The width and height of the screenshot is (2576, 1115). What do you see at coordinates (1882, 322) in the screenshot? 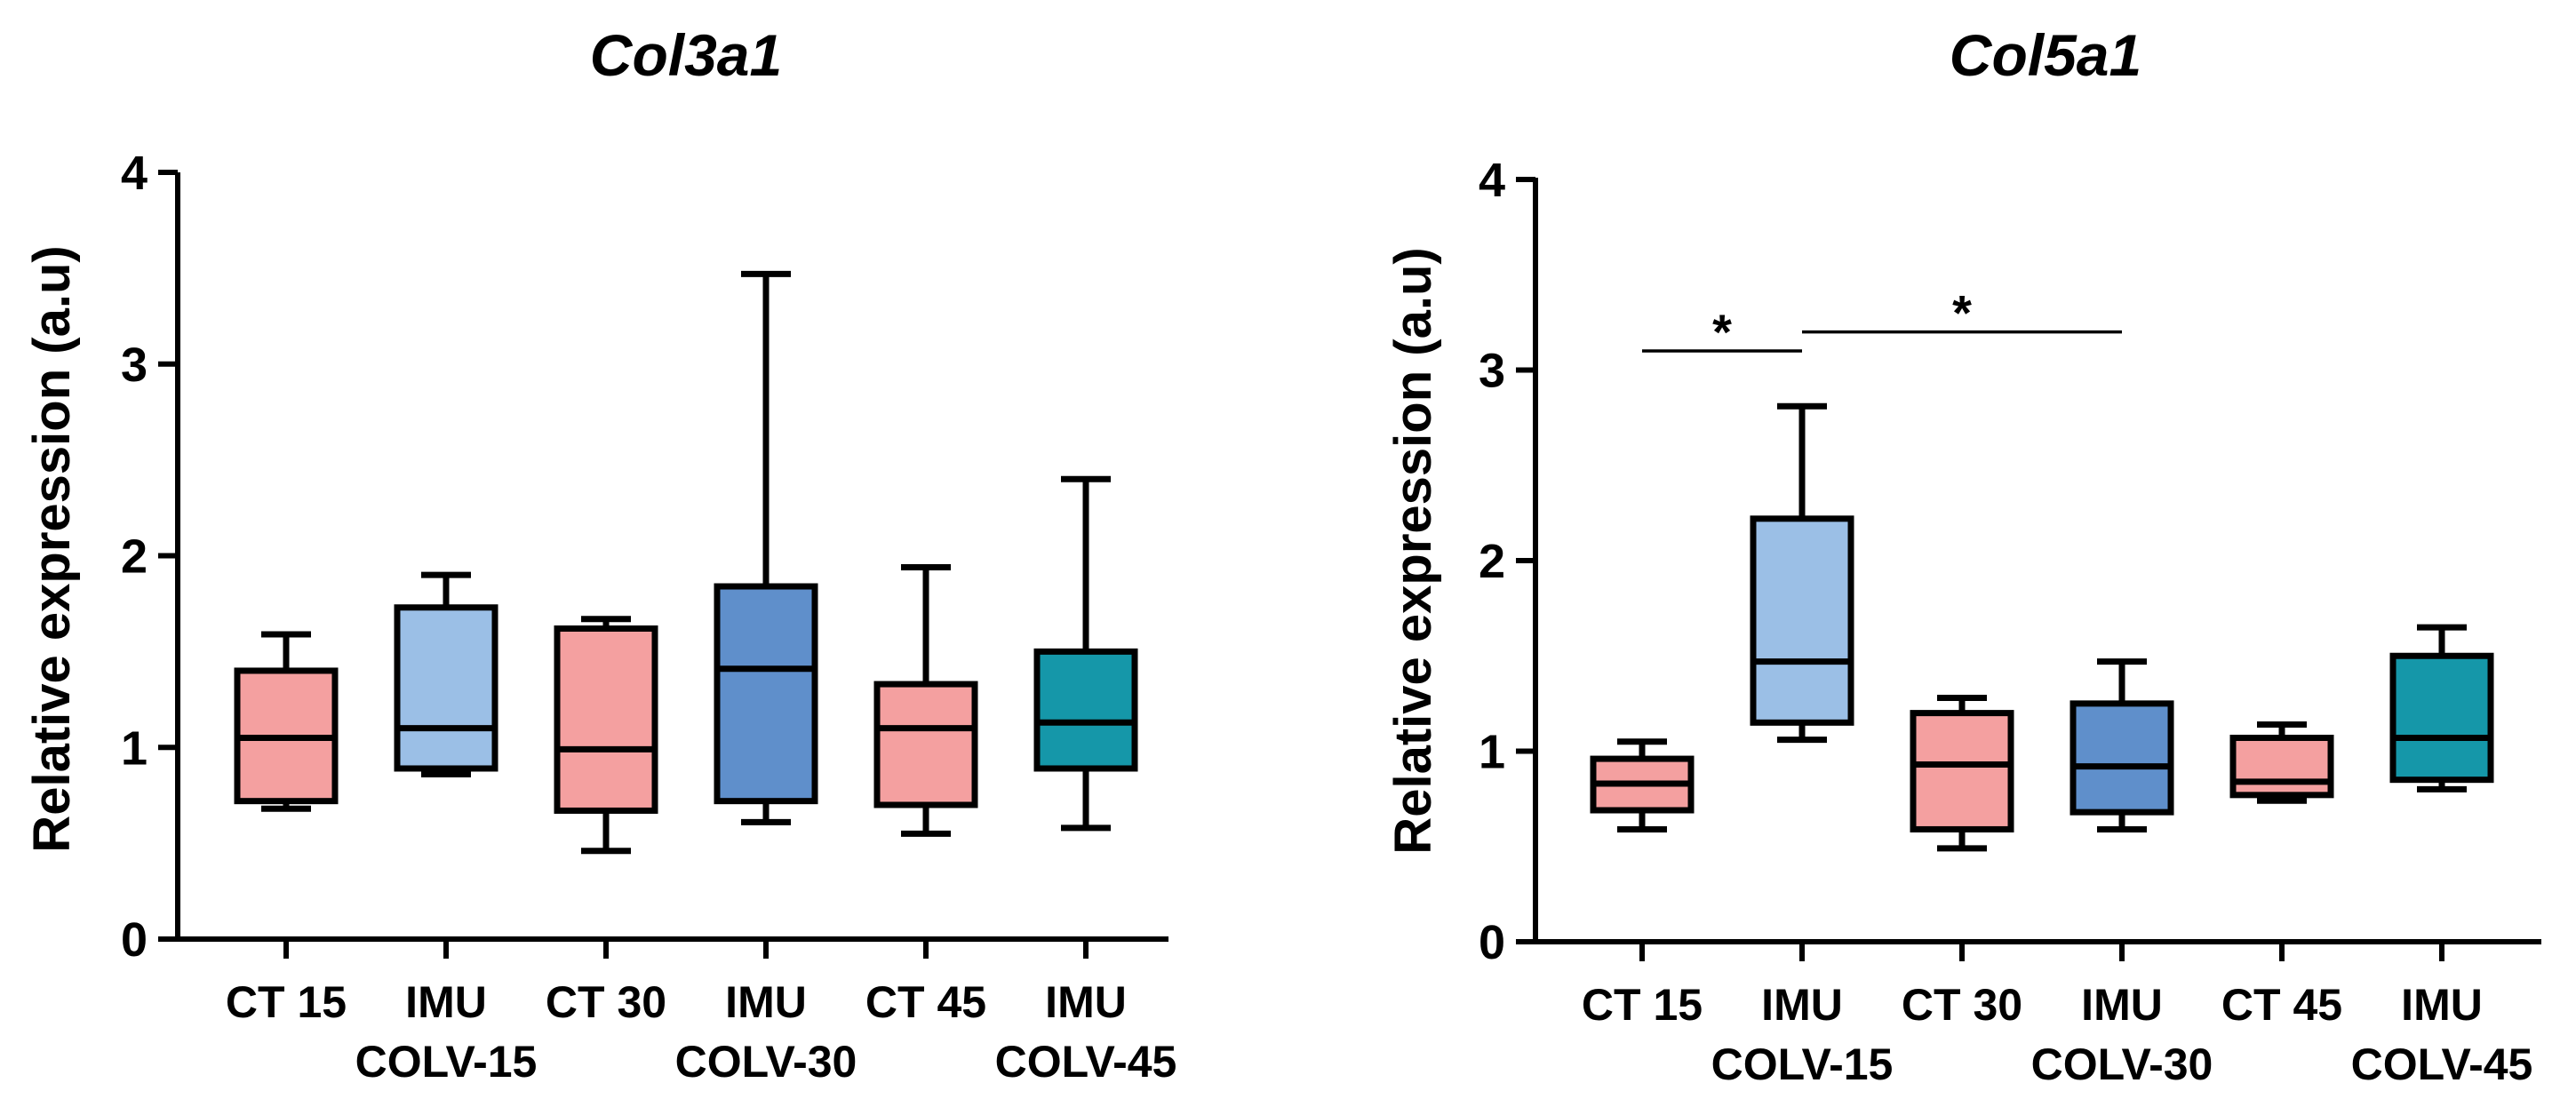
I see `significance-brackets: * *` at bounding box center [1882, 322].